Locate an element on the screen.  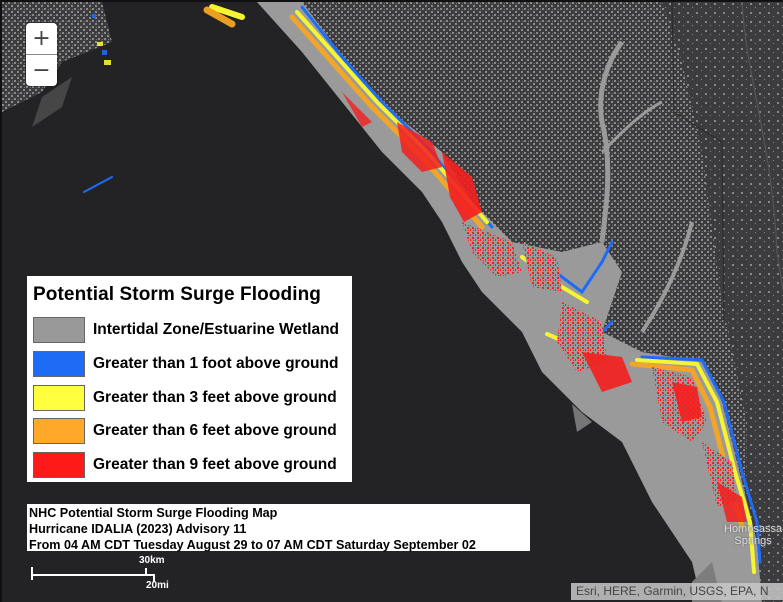
legend-label: Intertidal Zone/Estuarine Wetland is located at coordinates (216, 329).